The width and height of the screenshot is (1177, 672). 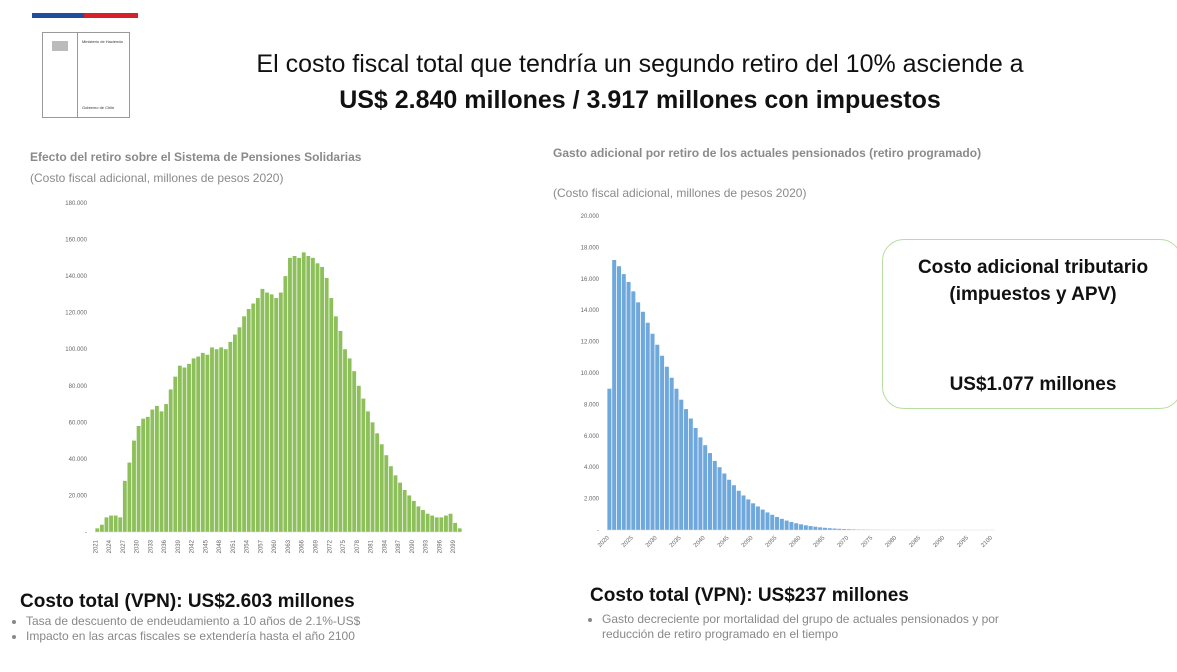 I want to click on x-tick-label: 2024, so click(x=110, y=546).